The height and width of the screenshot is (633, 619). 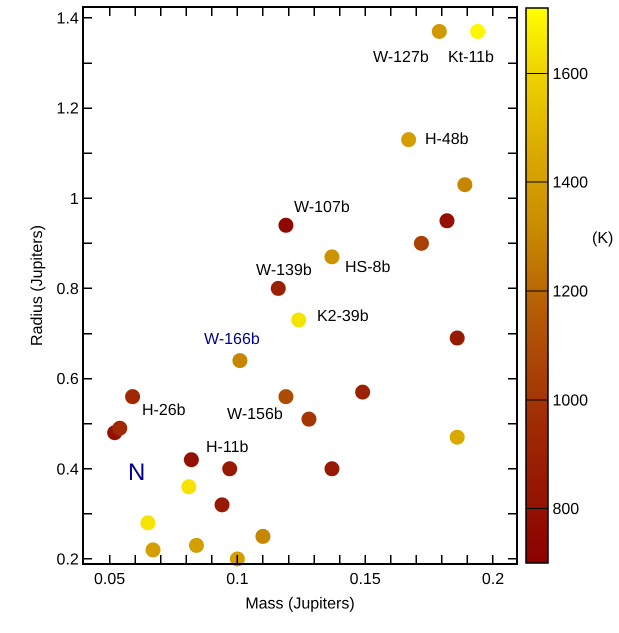 I want to click on annotation: W-107b, so click(x=322, y=207).